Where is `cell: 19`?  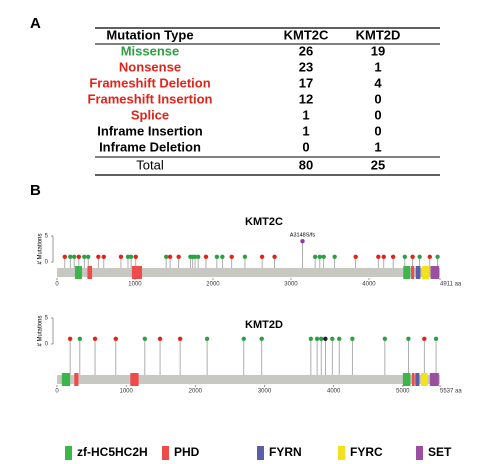 cell: 19 is located at coordinates (378, 50).